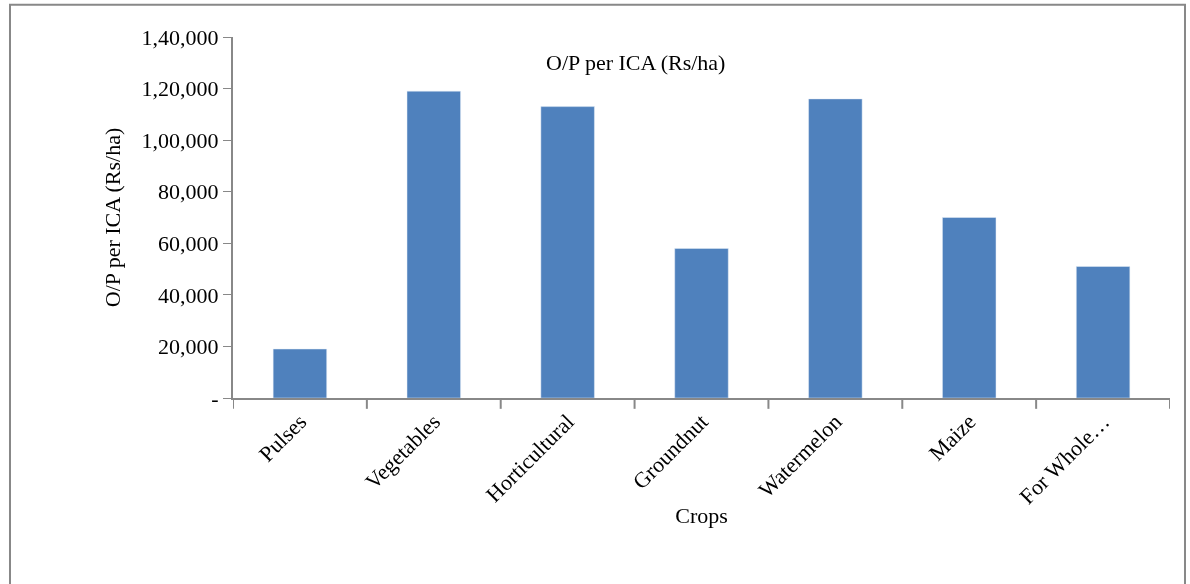 This screenshot has height=584, width=1190. Describe the element at coordinates (188, 243) in the screenshot. I see `y-tick-label: 60,000` at that location.